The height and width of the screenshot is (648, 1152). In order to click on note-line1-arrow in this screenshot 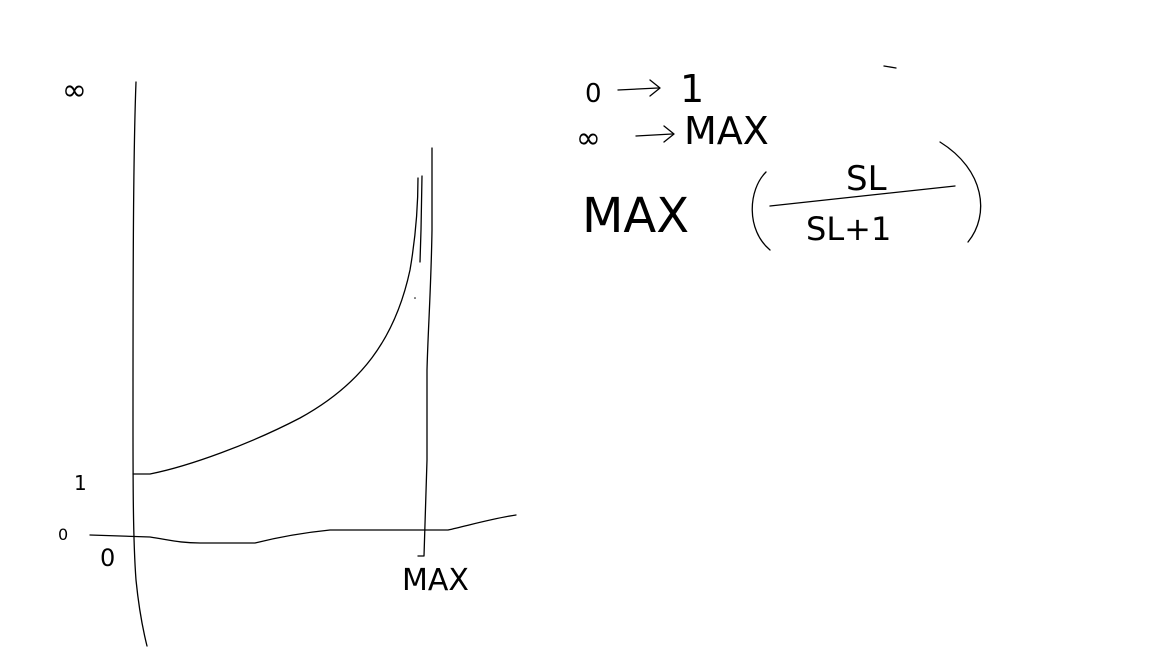, I will do `click(639, 88)`.